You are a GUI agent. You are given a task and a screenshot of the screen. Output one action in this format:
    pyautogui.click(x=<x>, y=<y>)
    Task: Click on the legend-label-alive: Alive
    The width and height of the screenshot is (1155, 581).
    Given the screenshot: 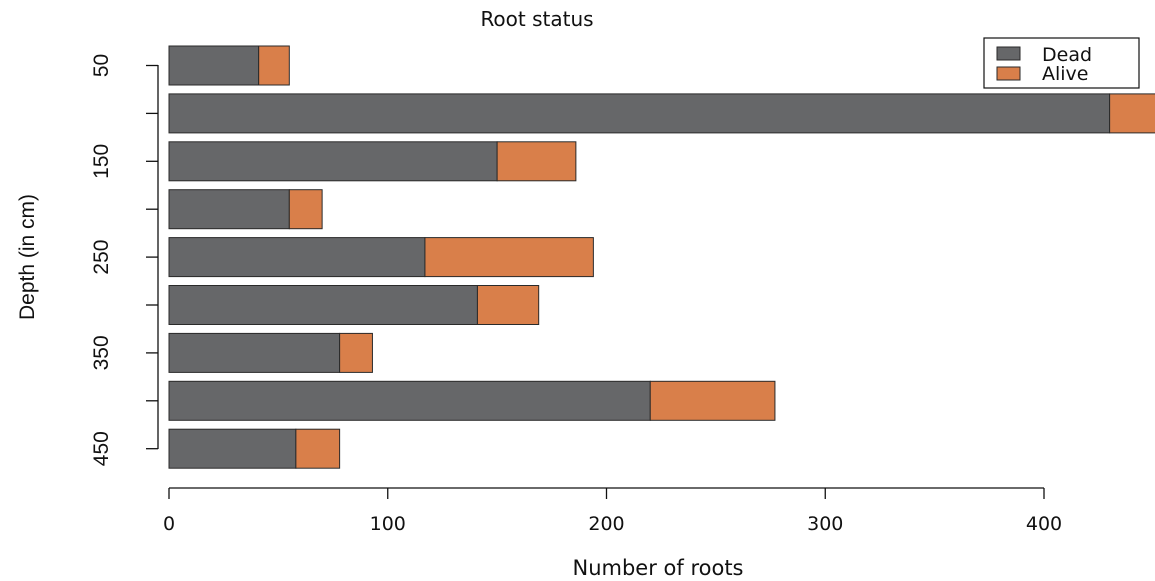 What is the action you would take?
    pyautogui.click(x=1065, y=74)
    